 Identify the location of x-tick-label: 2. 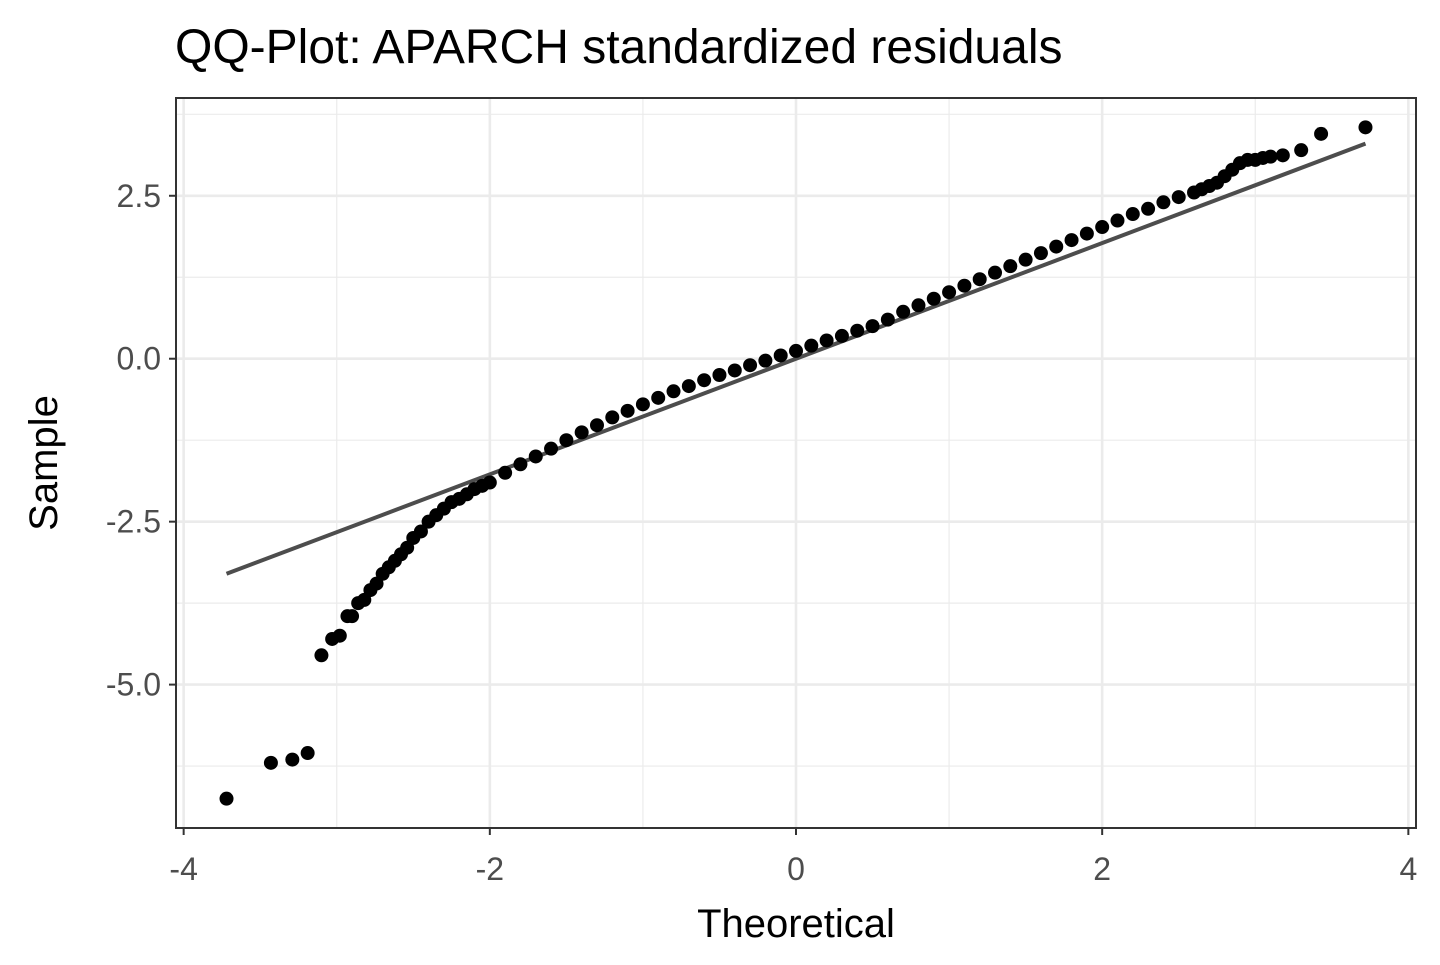
(1102, 869).